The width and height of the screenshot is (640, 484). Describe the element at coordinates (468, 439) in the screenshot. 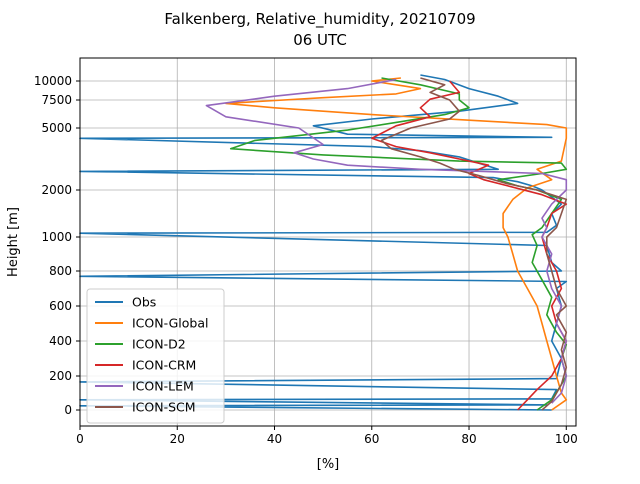

I see `x-tick-label: 80` at that location.